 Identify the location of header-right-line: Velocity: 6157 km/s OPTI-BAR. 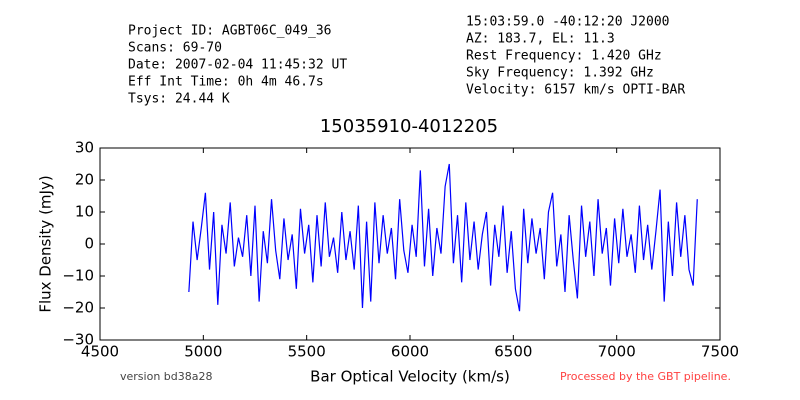
(575, 90).